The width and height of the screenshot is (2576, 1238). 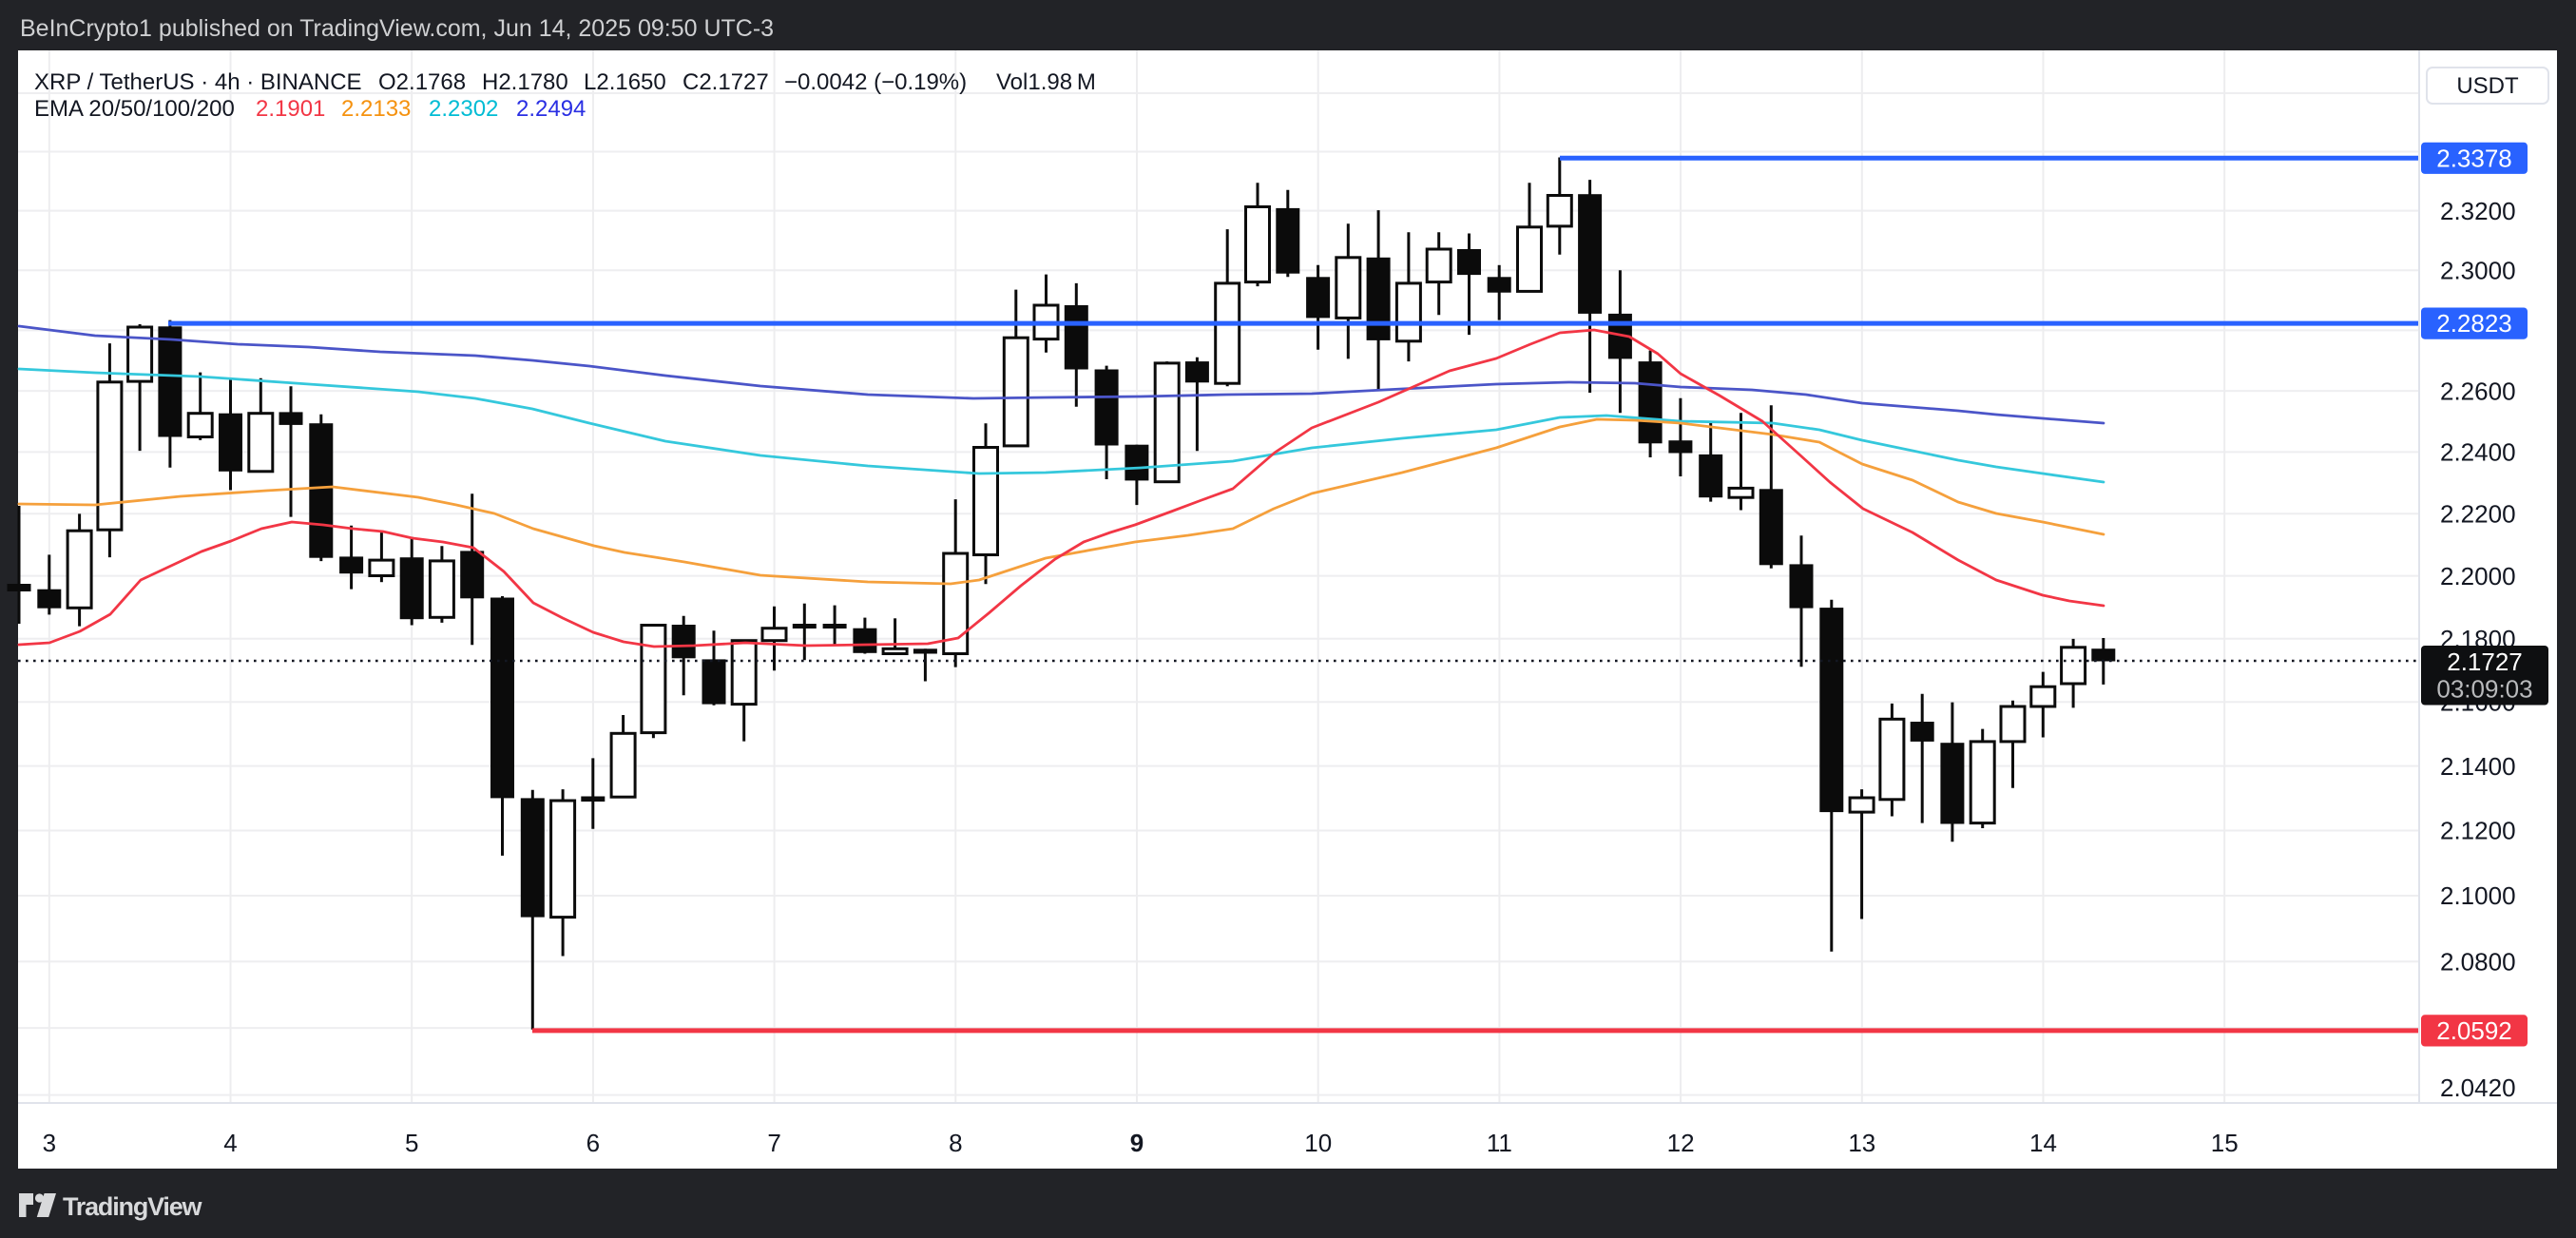 What do you see at coordinates (2478, 270) in the screenshot?
I see `svg-text: 2.3000` at bounding box center [2478, 270].